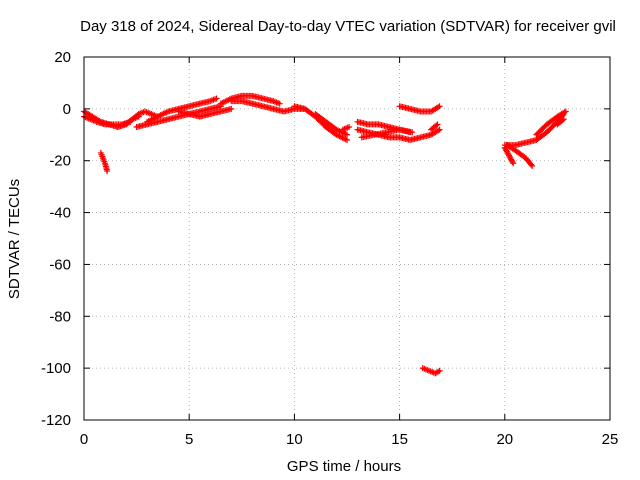  Describe the element at coordinates (294, 439) in the screenshot. I see `x-tick-label: 10` at that location.